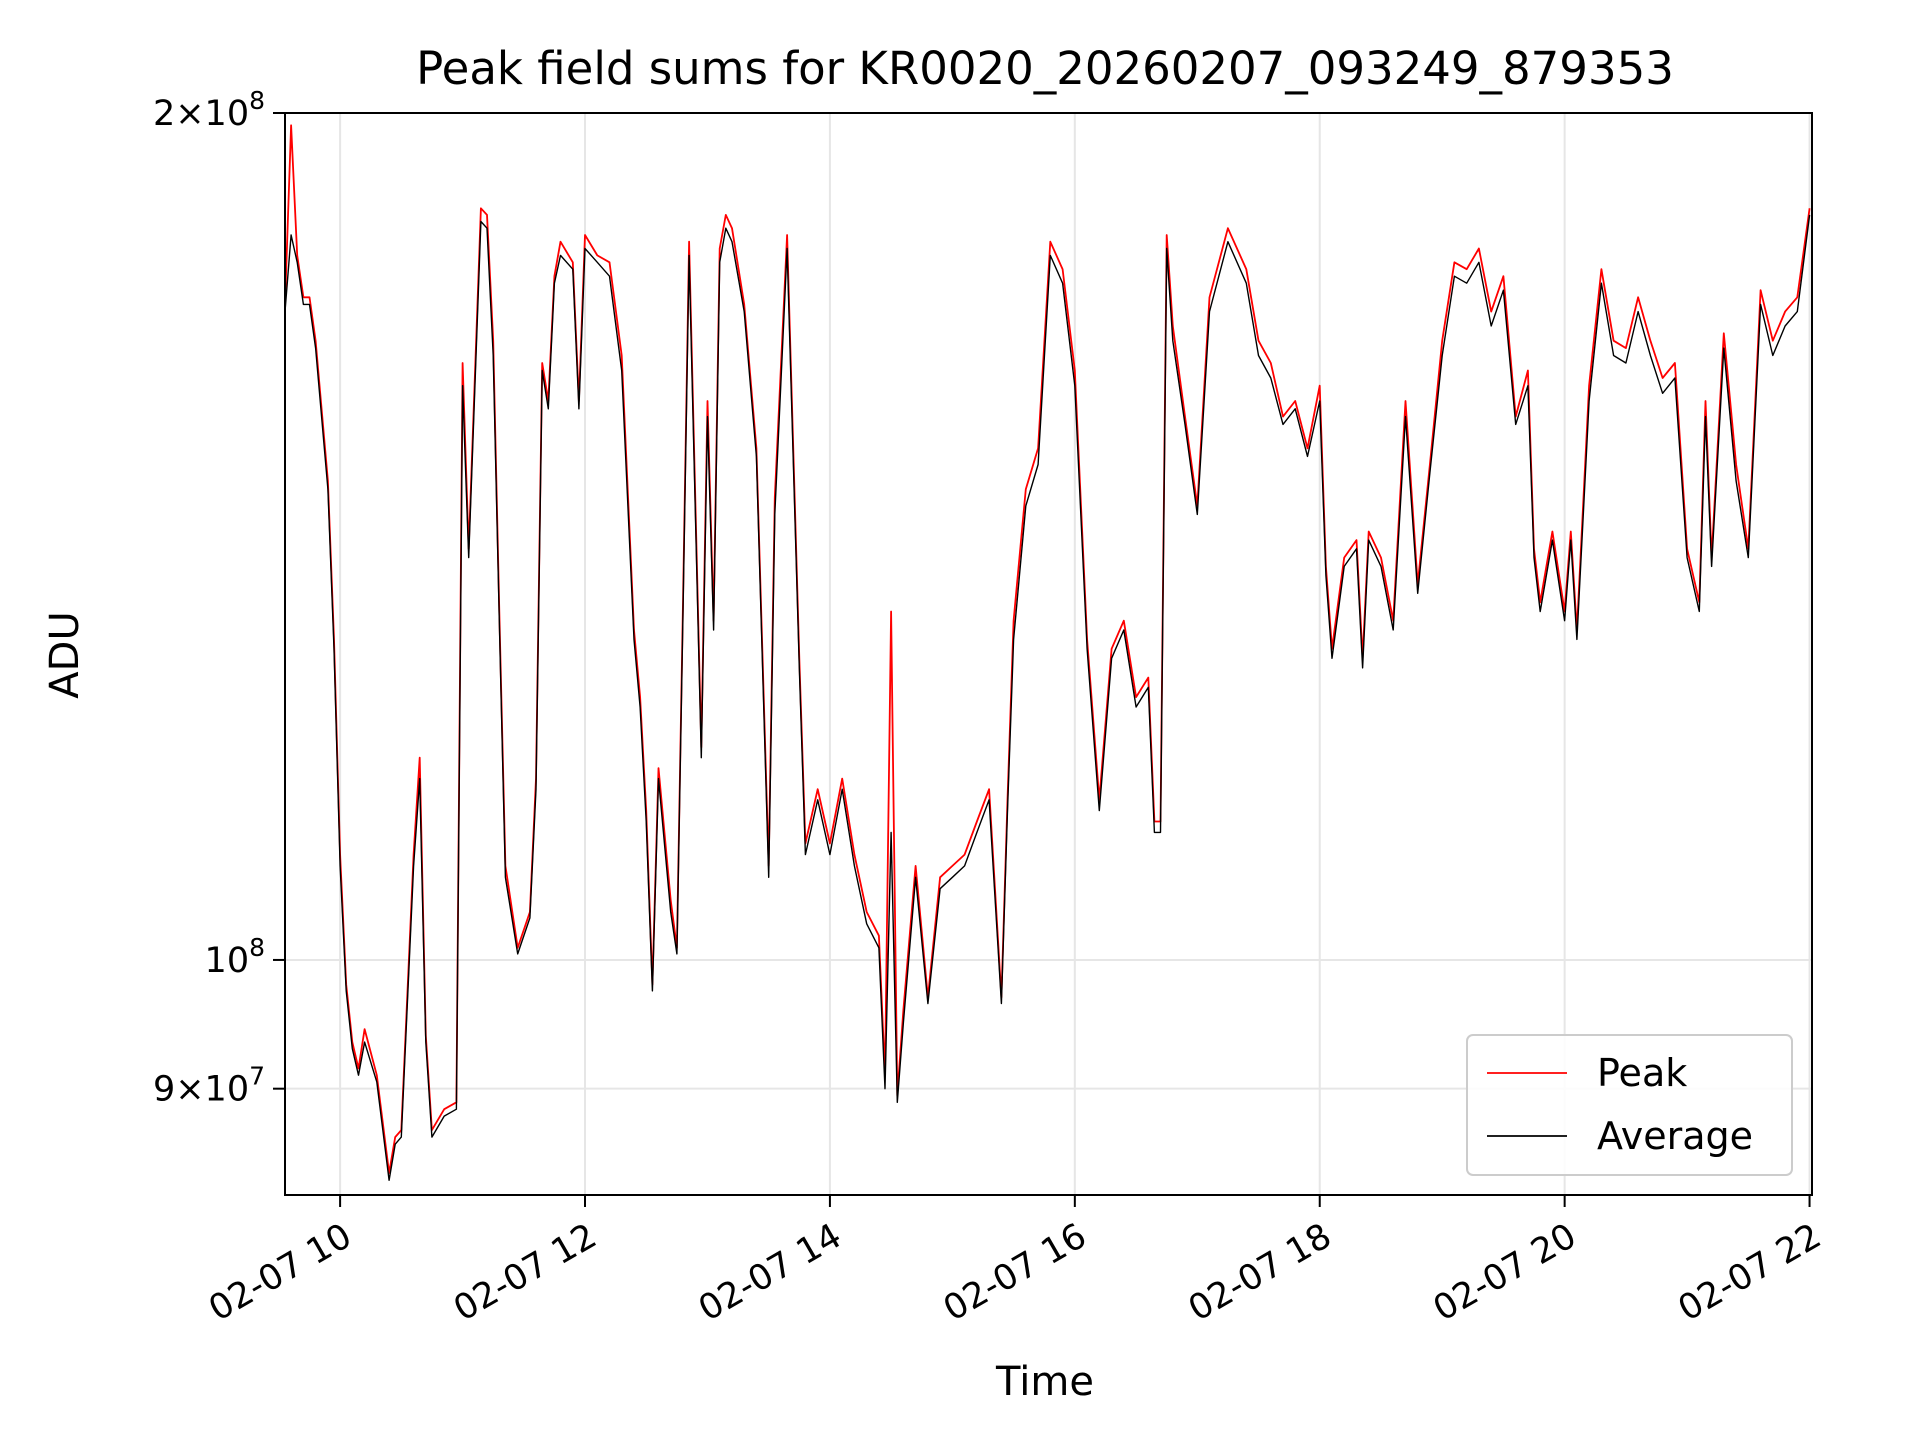 This screenshot has height=1440, width=1920. I want to click on legend-box, so click(1629, 1105).